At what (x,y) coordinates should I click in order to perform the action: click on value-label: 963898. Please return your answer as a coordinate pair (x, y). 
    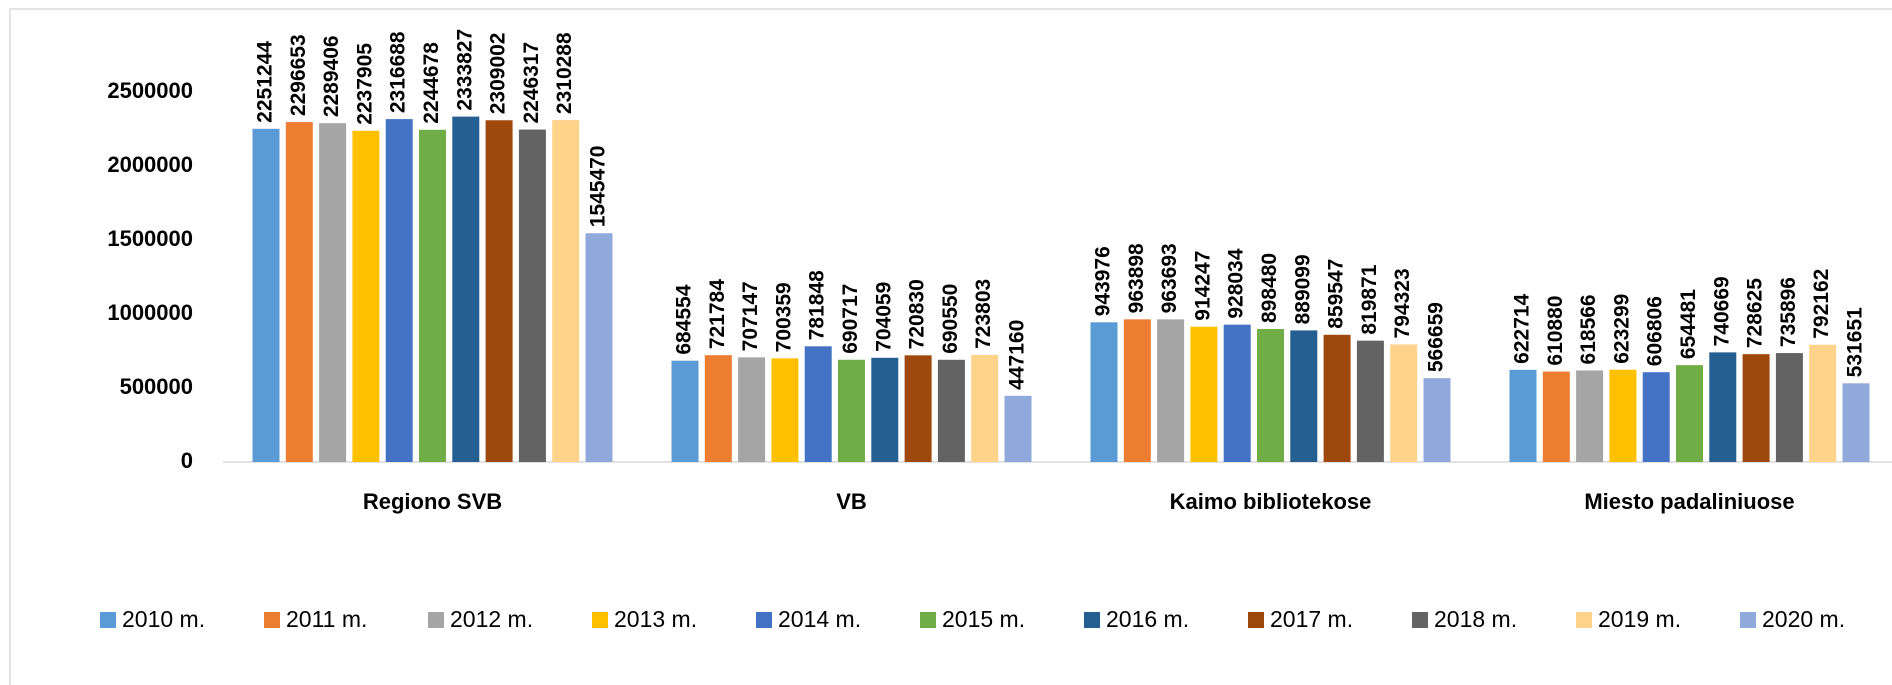
    Looking at the image, I should click on (1136, 278).